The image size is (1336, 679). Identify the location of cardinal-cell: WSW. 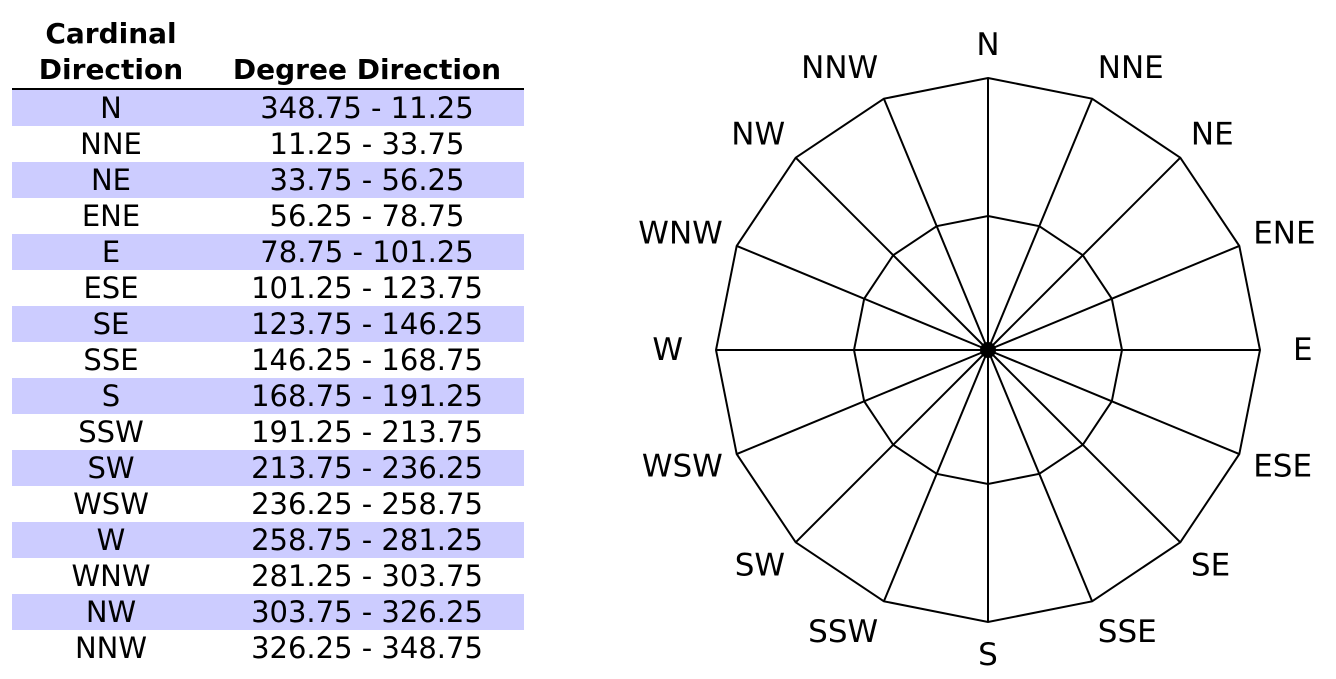
(111, 504).